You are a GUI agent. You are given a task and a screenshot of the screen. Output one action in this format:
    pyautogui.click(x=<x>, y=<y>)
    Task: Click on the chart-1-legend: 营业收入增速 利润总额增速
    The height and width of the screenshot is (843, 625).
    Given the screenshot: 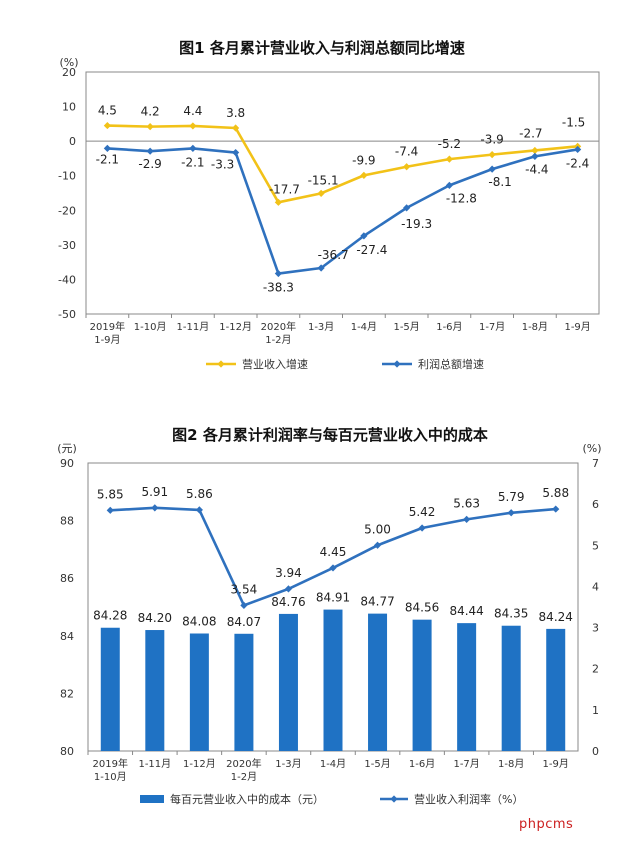 What is the action you would take?
    pyautogui.click(x=345, y=364)
    